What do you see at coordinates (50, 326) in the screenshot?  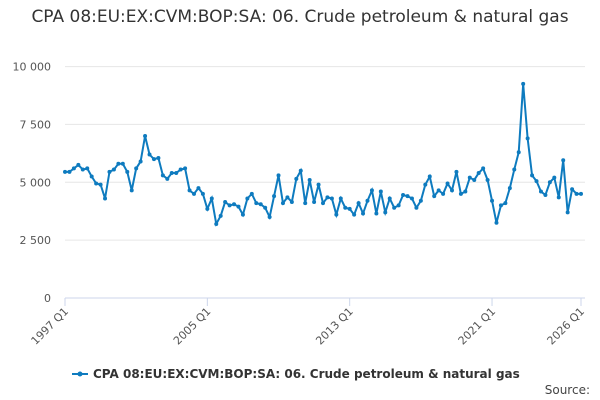 I see `x-tick-label: 1997 Q1` at bounding box center [50, 326].